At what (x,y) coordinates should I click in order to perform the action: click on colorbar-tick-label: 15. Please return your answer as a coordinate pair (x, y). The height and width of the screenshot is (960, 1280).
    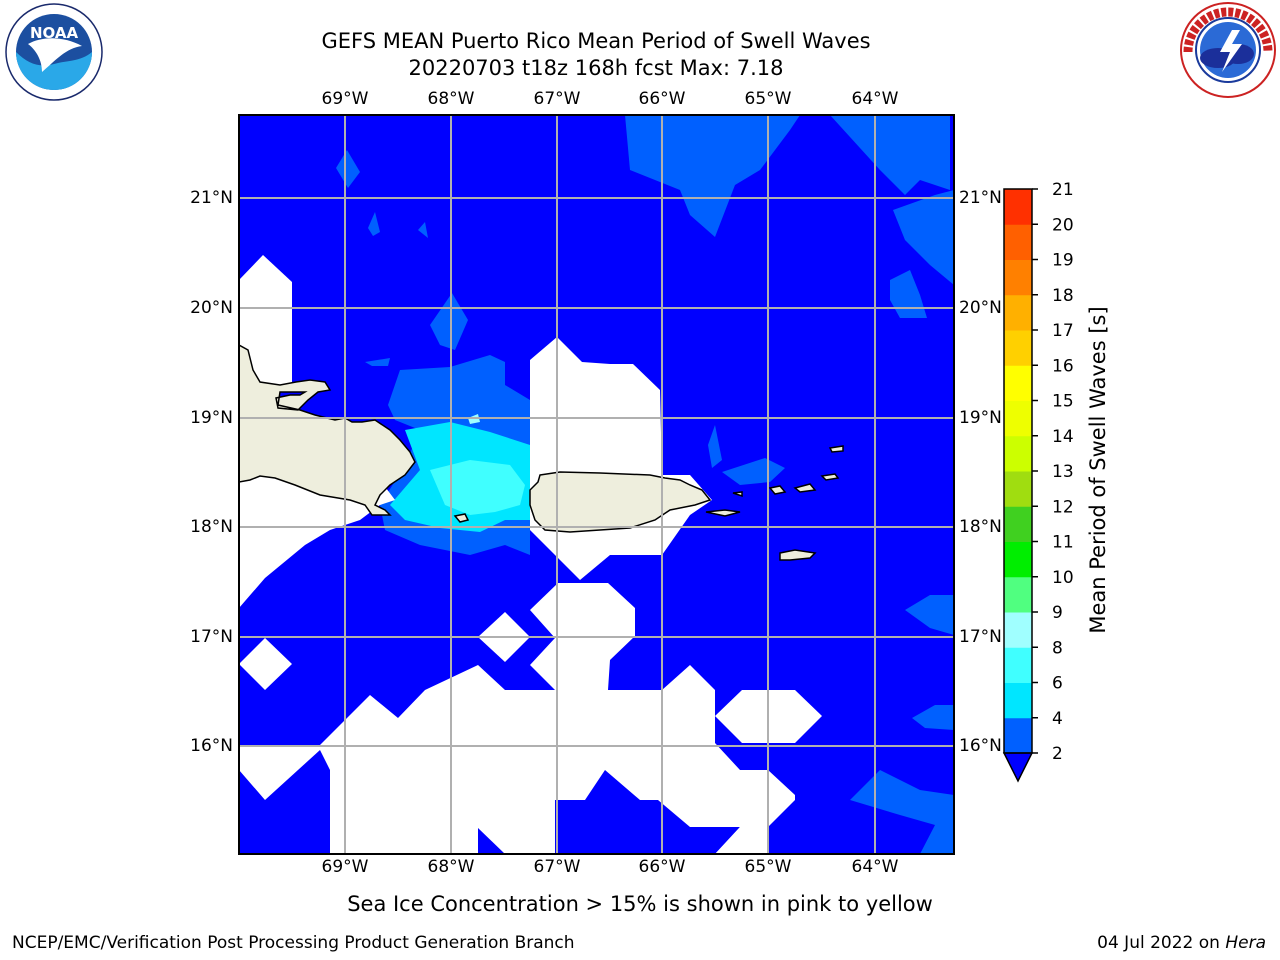
    Looking at the image, I should click on (1063, 402).